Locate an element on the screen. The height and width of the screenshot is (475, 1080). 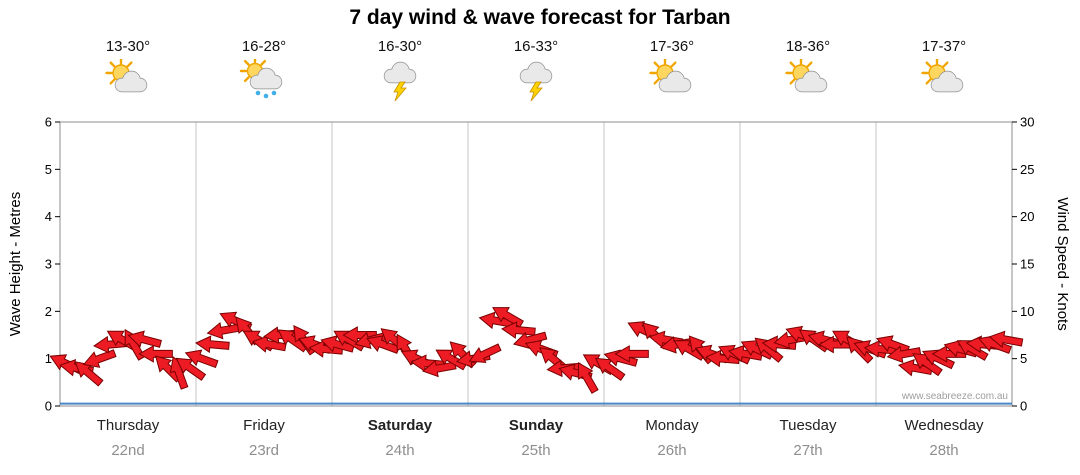
day-name: Wednesday is located at coordinates (944, 425).